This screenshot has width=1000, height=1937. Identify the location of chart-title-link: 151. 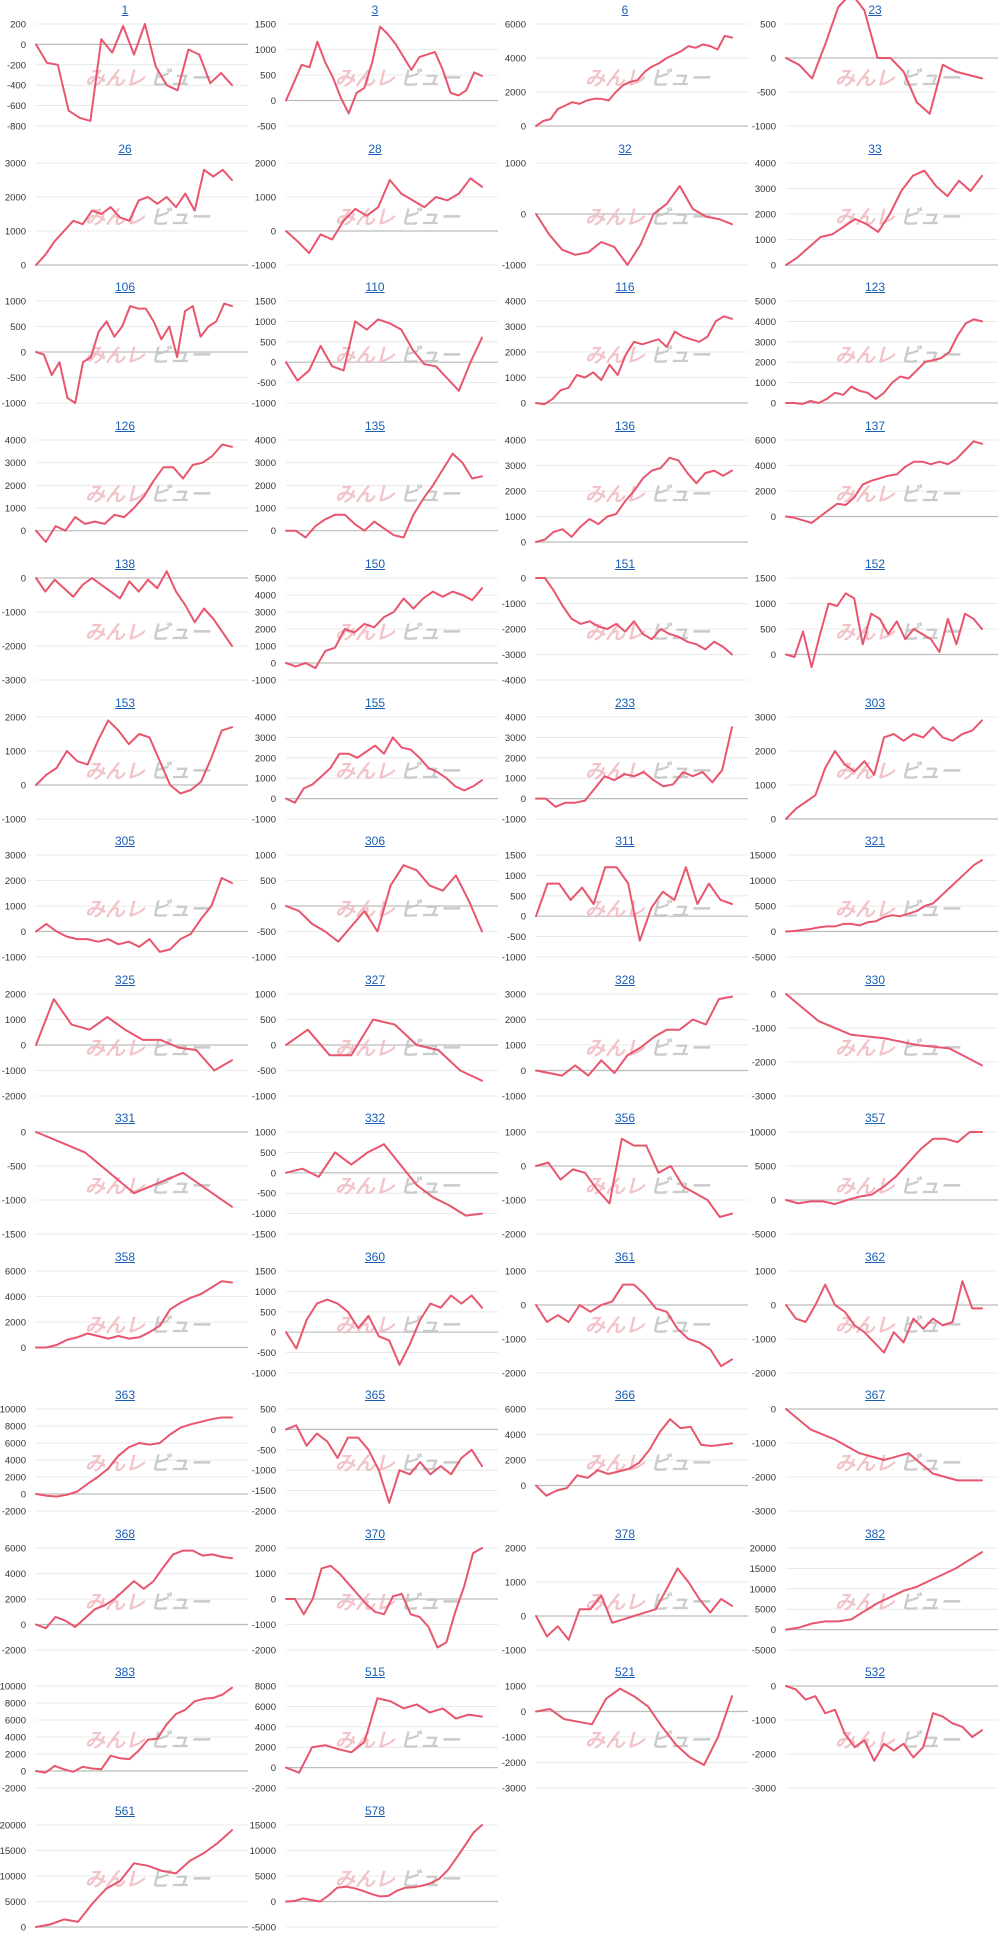
(625, 564).